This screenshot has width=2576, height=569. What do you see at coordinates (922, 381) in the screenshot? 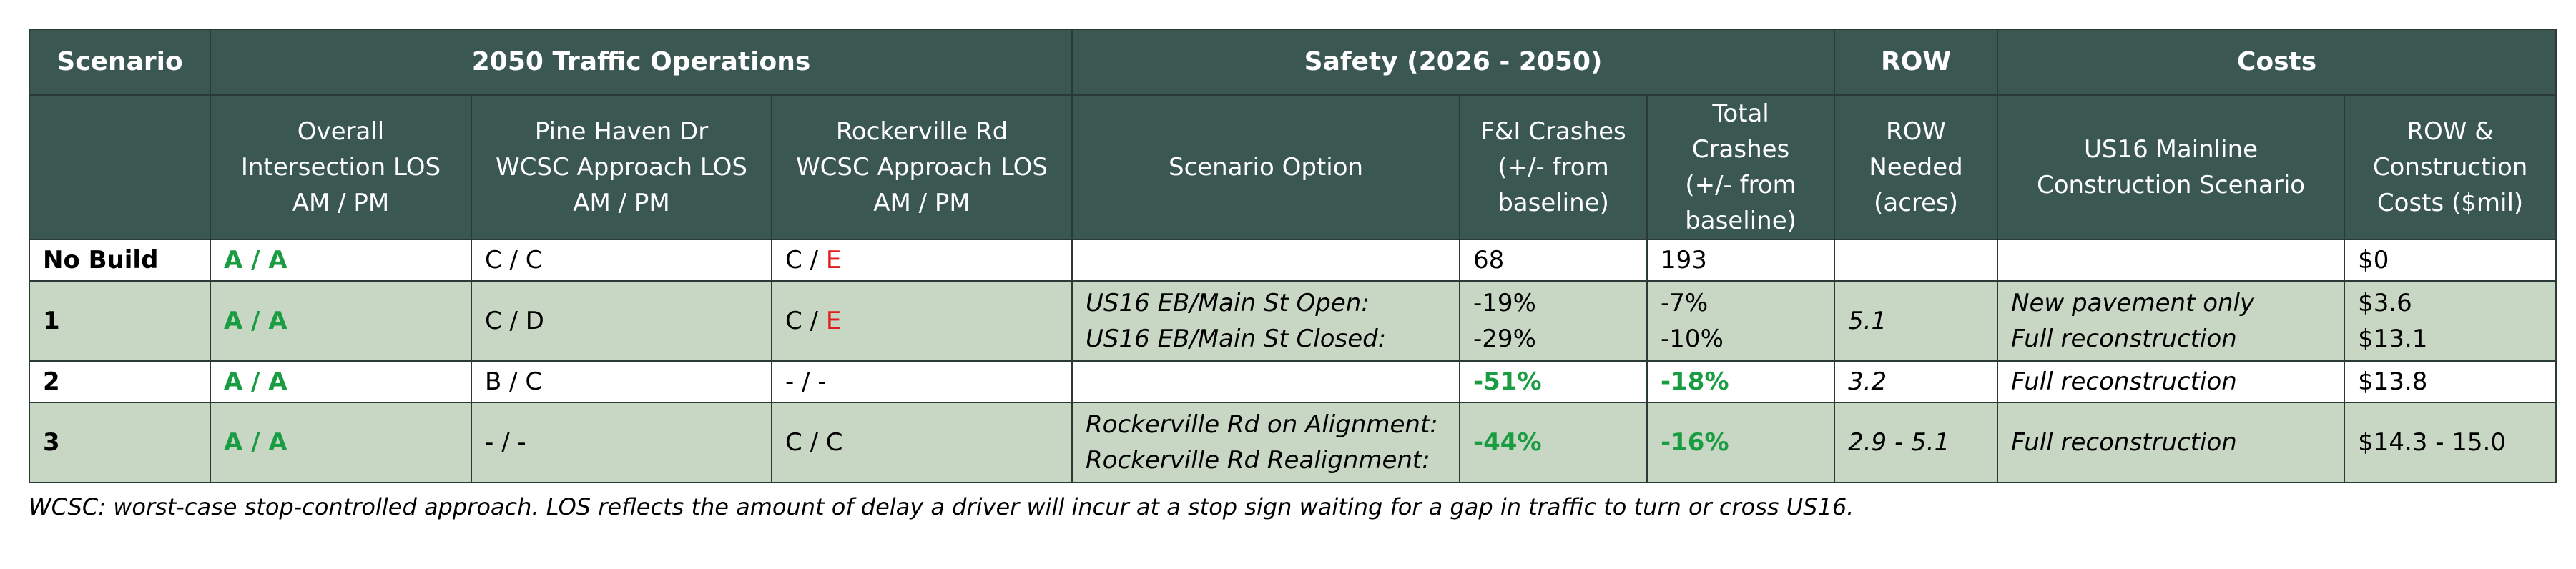
I see `cell-rockerville-los: - / -` at bounding box center [922, 381].